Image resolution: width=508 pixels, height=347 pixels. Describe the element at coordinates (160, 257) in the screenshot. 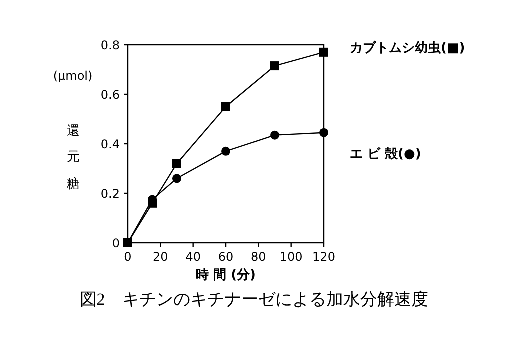

I see `x-tick-label: 20` at that location.